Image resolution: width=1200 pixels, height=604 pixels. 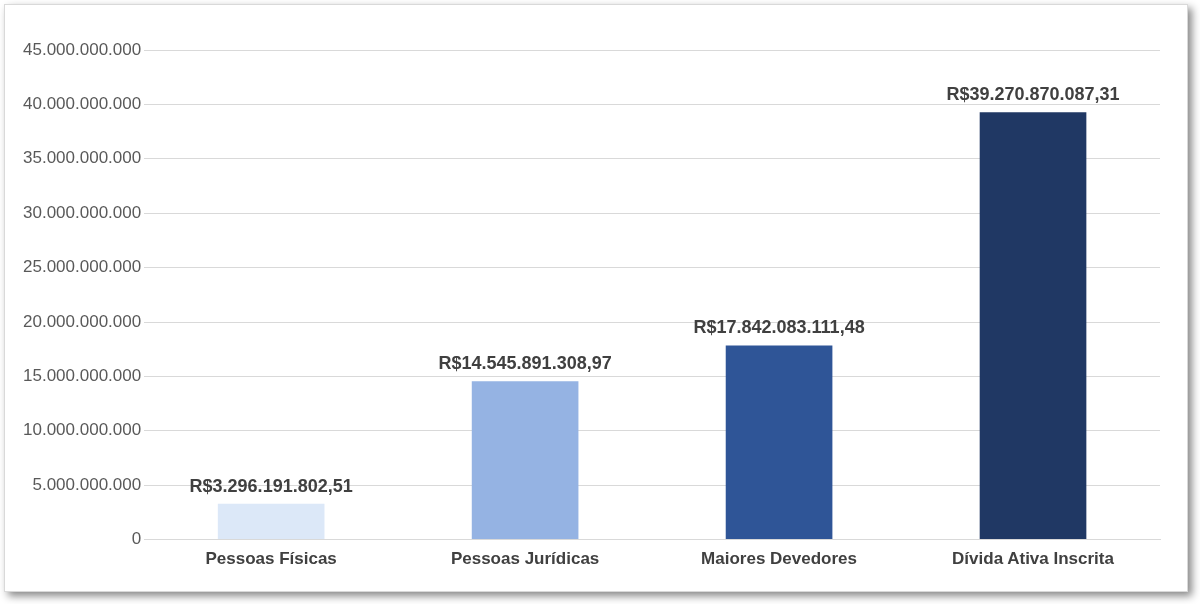 I want to click on y-tick-label: 25.000.000.000, so click(x=82, y=267).